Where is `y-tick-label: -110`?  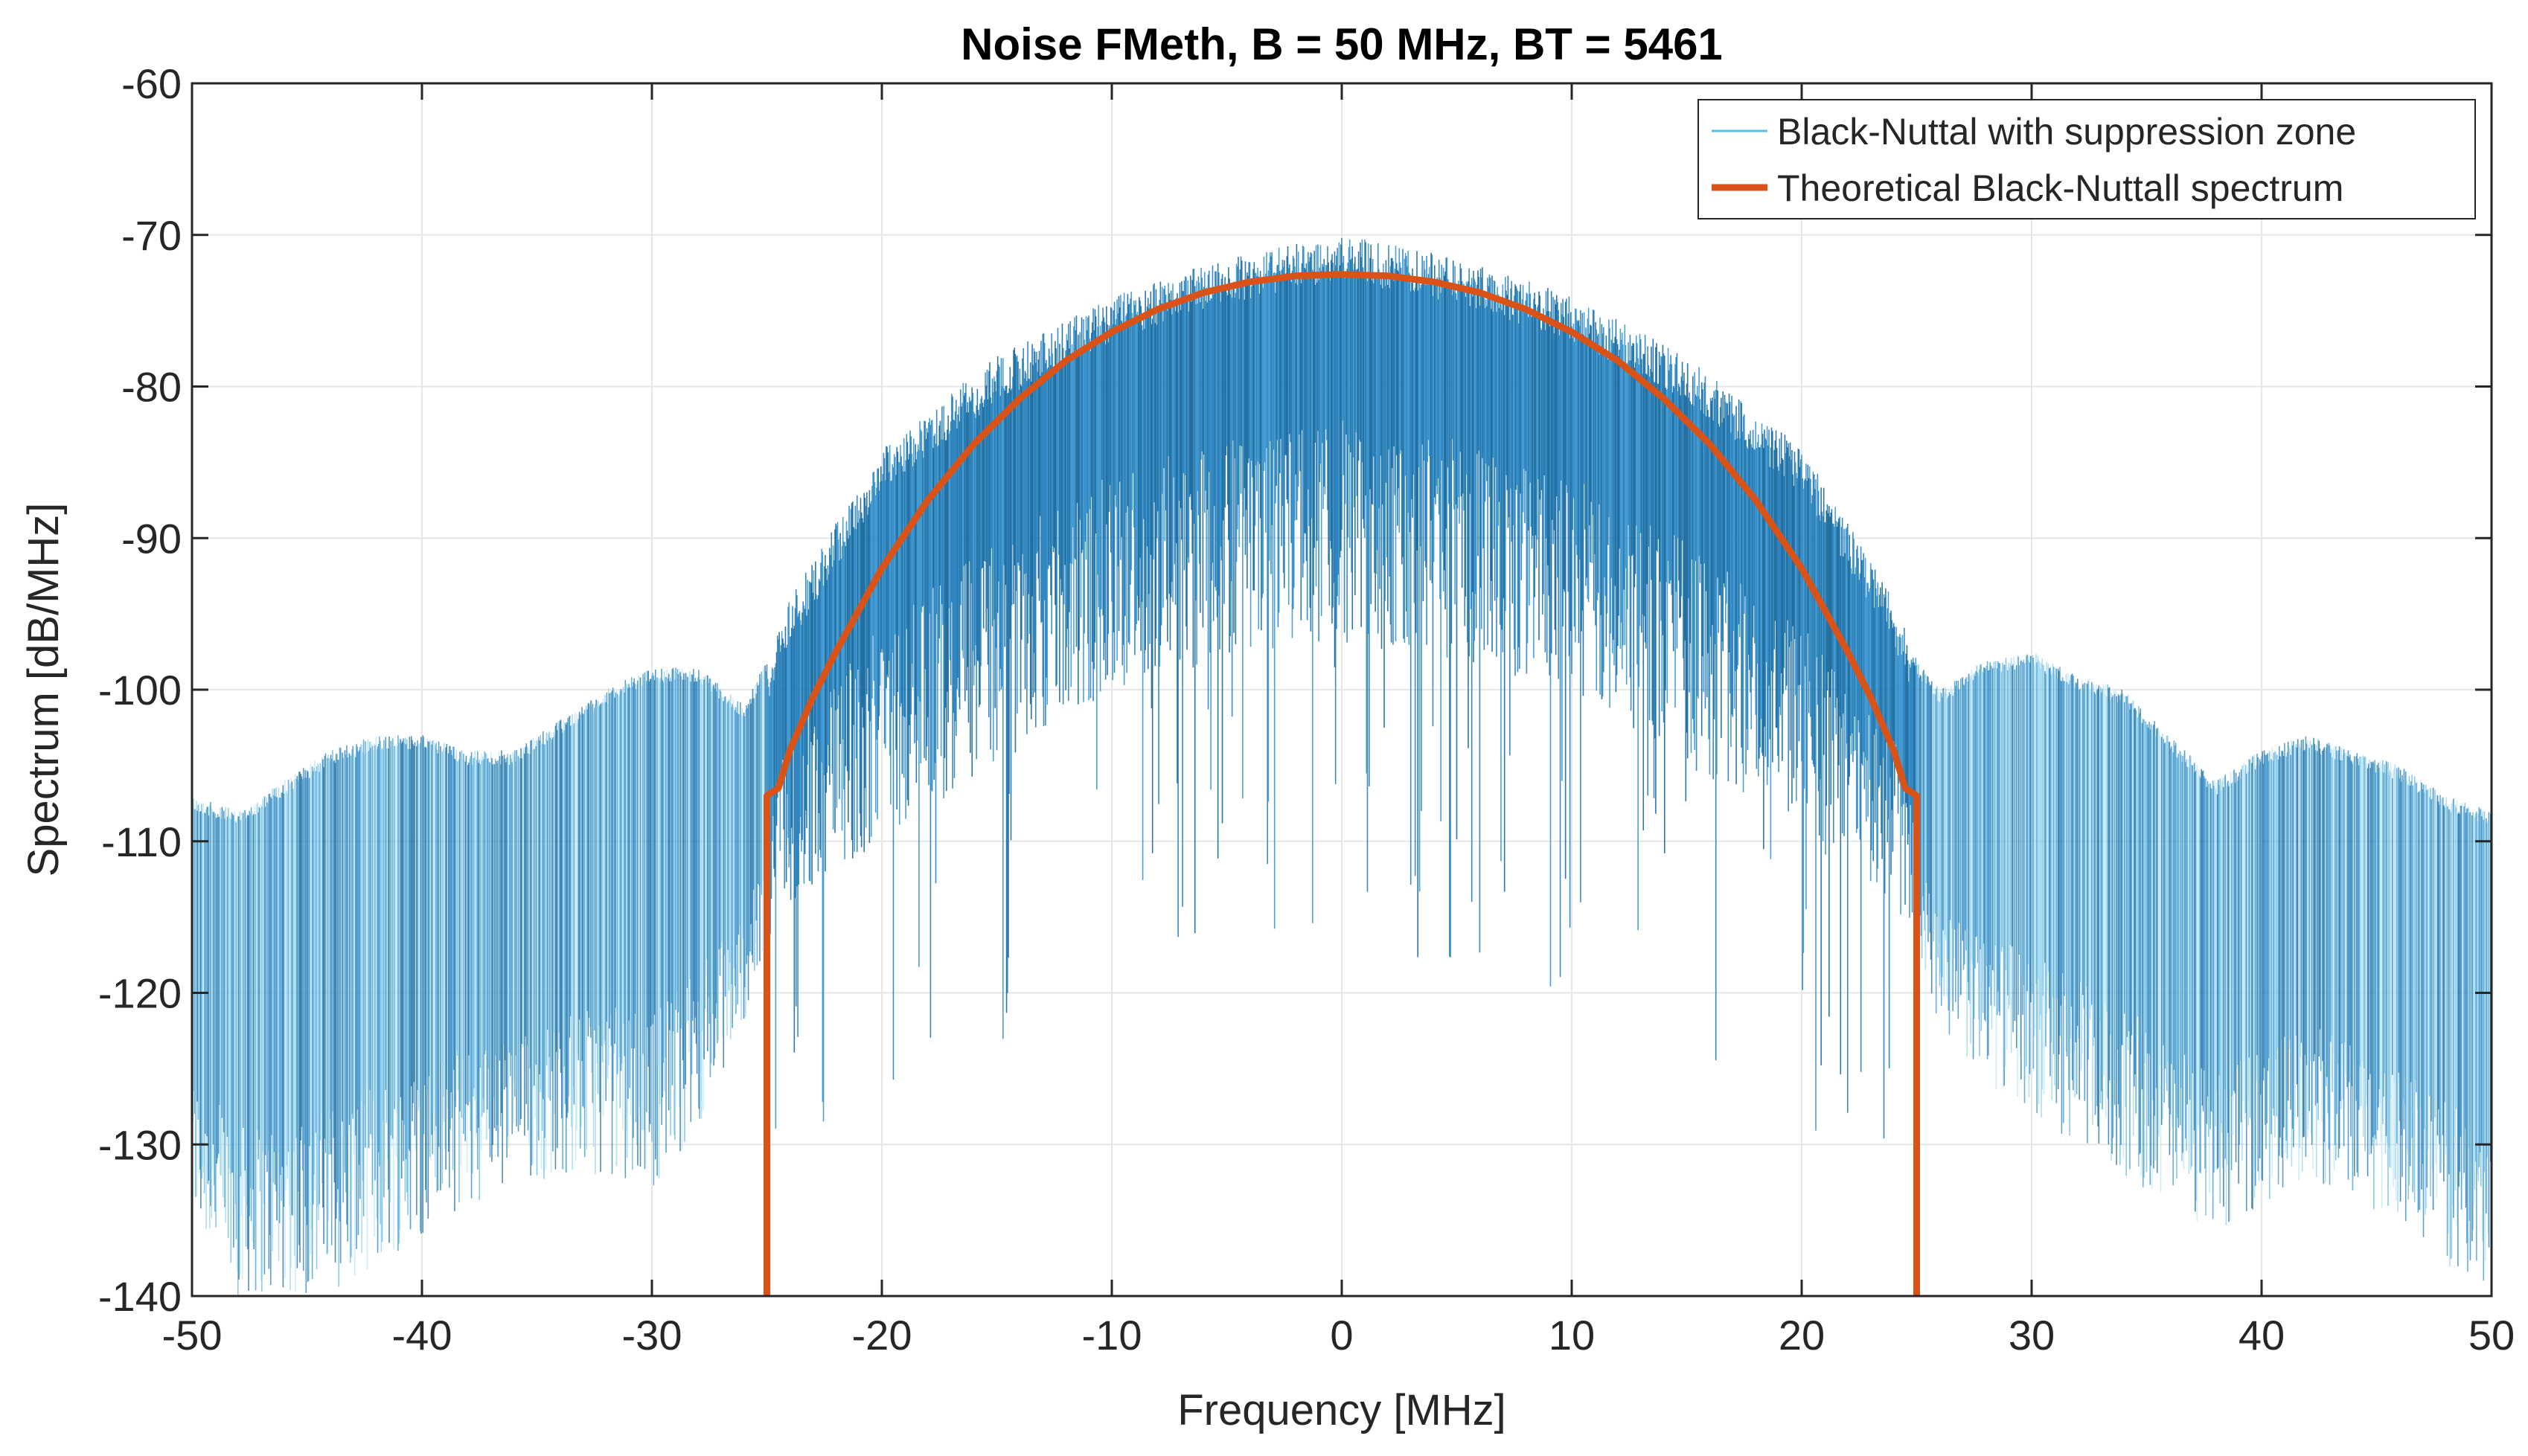 y-tick-label: -110 is located at coordinates (141, 841).